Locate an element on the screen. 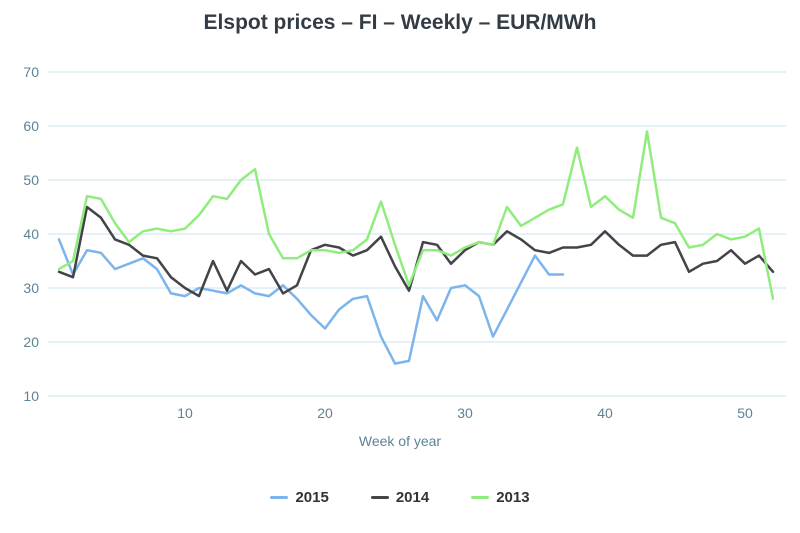 The width and height of the screenshot is (800, 533). legend-line-marker-2015 is located at coordinates (279, 497).